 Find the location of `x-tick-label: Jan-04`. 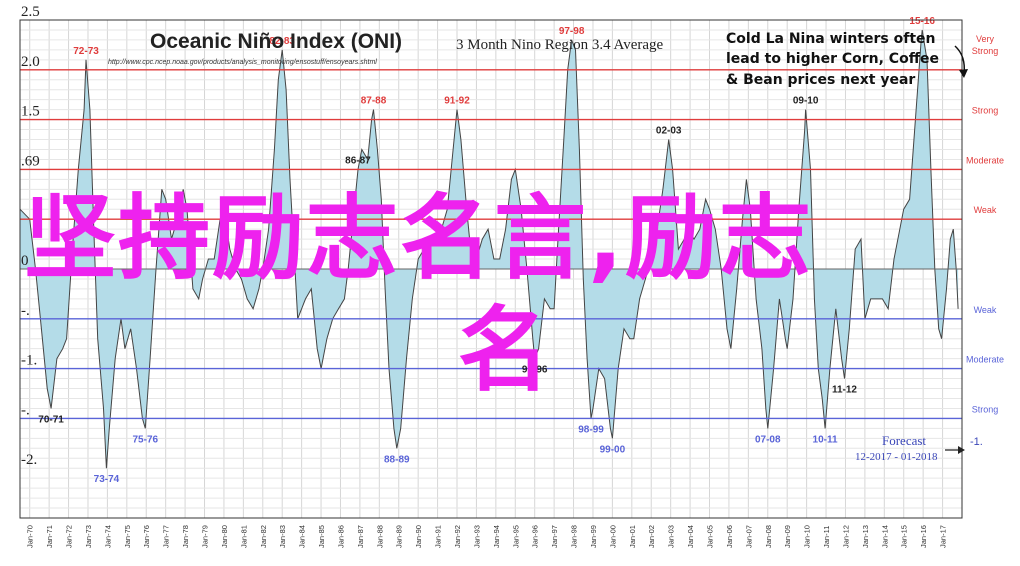

x-tick-label: Jan-04 is located at coordinates (690, 536).